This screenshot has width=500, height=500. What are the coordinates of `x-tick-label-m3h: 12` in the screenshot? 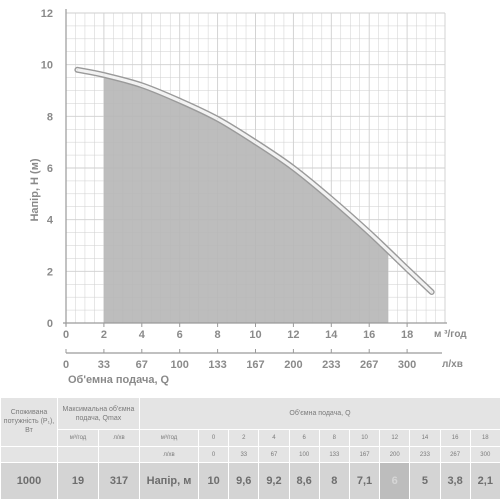 It's located at (293, 335).